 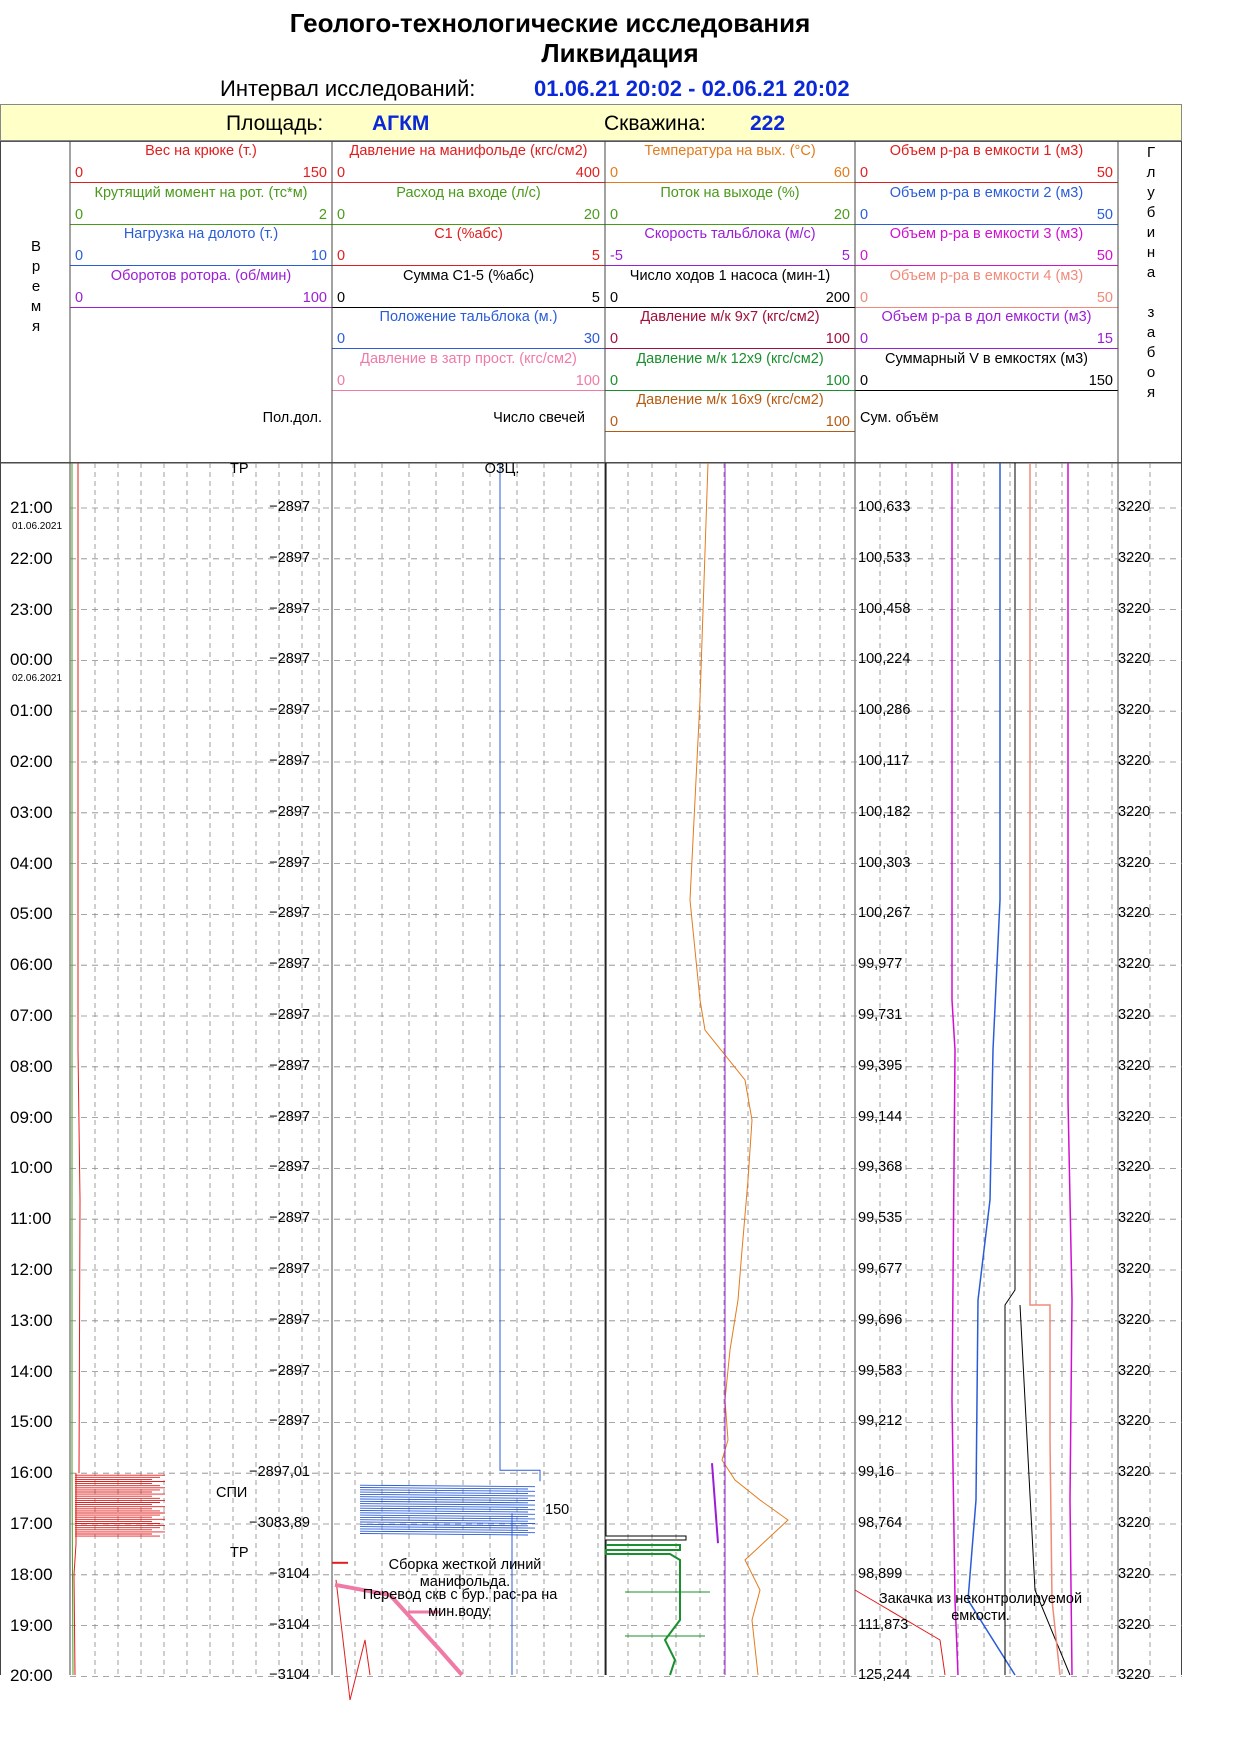 I want to click on hour-label: 12:00, so click(x=31, y=1269).